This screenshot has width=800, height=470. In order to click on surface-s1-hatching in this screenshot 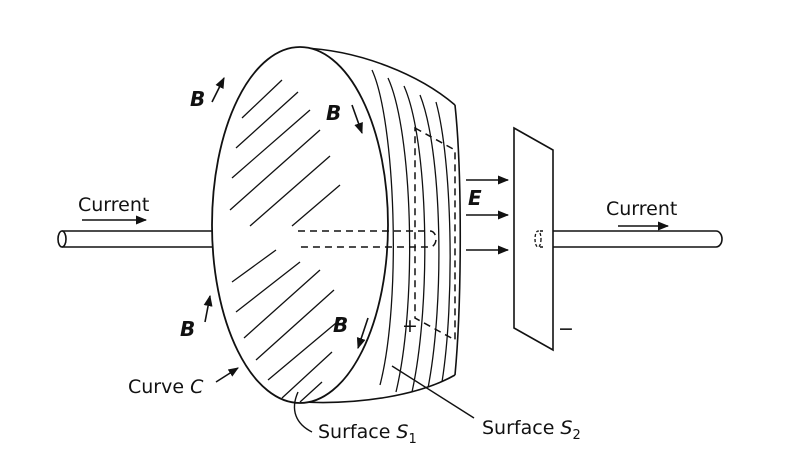, I will do `click(286, 241)`.